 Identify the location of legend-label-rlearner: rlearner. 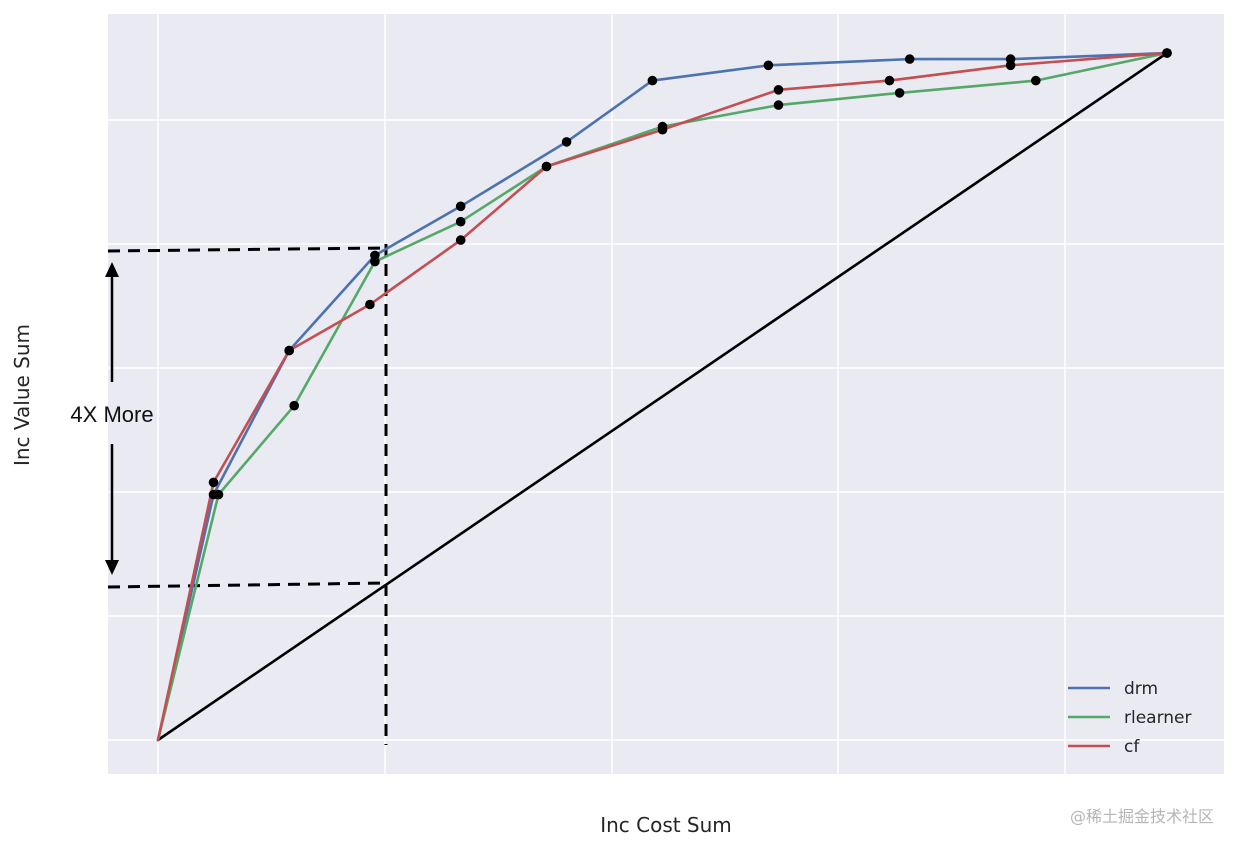
(1158, 718).